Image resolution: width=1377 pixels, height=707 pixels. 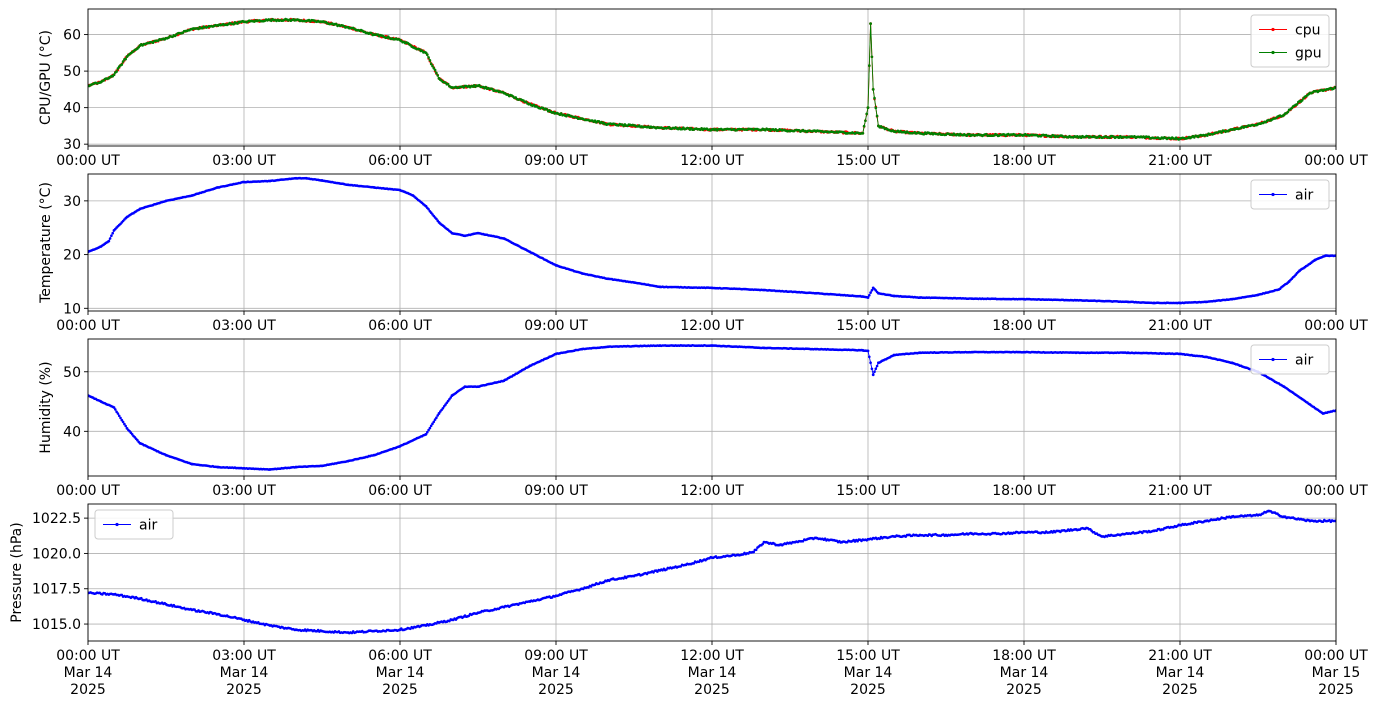 What do you see at coordinates (72, 109) in the screenshot?
I see `y-tick-label: 40` at bounding box center [72, 109].